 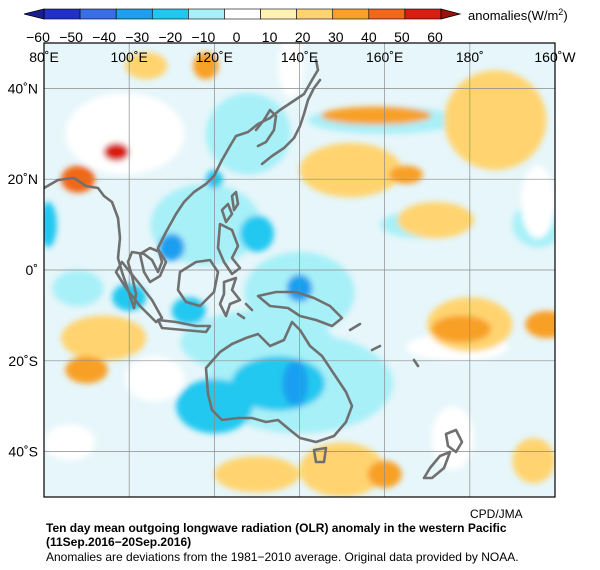 I want to click on coast-new-zealand, so click(x=443, y=454).